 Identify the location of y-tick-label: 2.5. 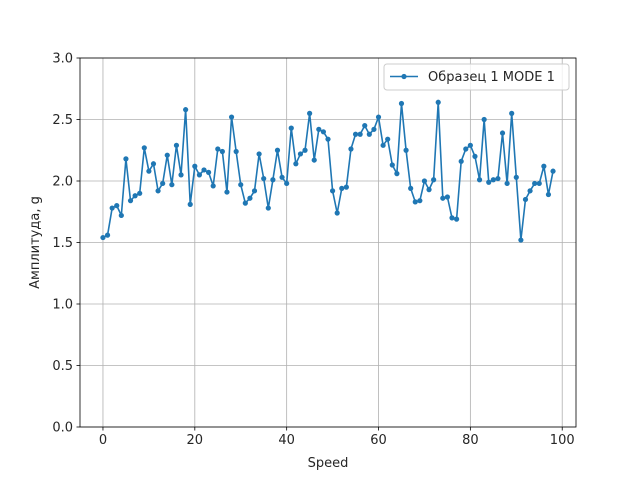
(62, 120).